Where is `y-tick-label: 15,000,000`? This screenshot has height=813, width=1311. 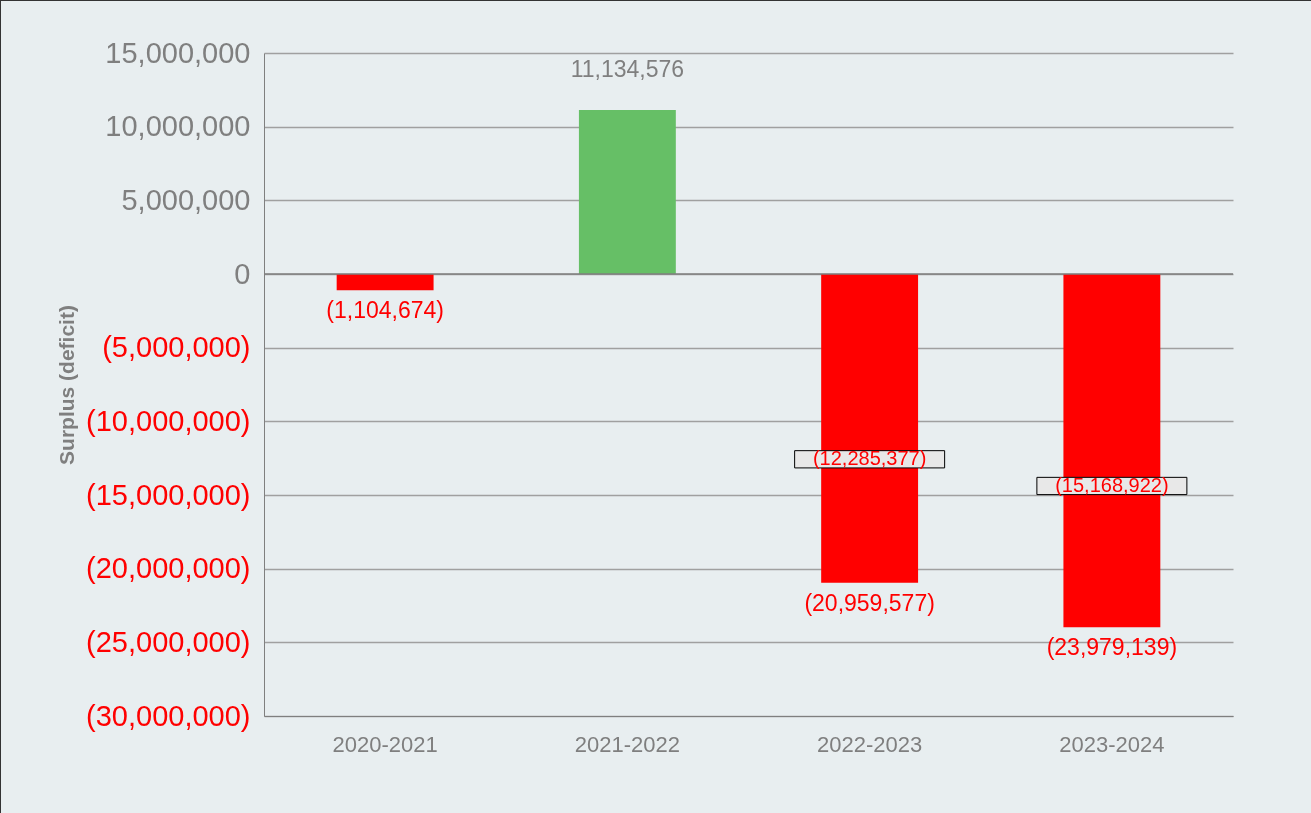
y-tick-label: 15,000,000 is located at coordinates (178, 52).